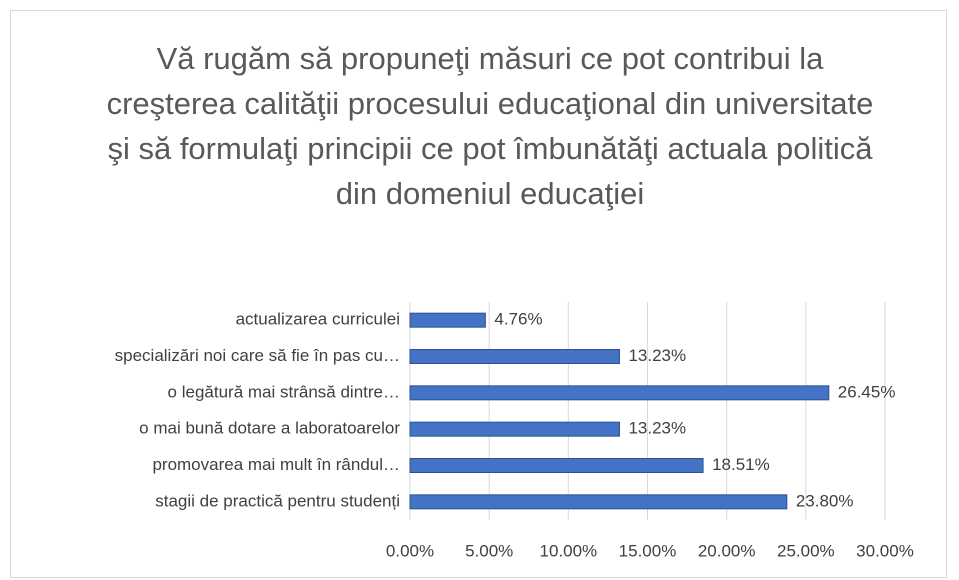 The image size is (959, 580). What do you see at coordinates (648, 550) in the screenshot?
I see `x-tick-label: 15.00%` at bounding box center [648, 550].